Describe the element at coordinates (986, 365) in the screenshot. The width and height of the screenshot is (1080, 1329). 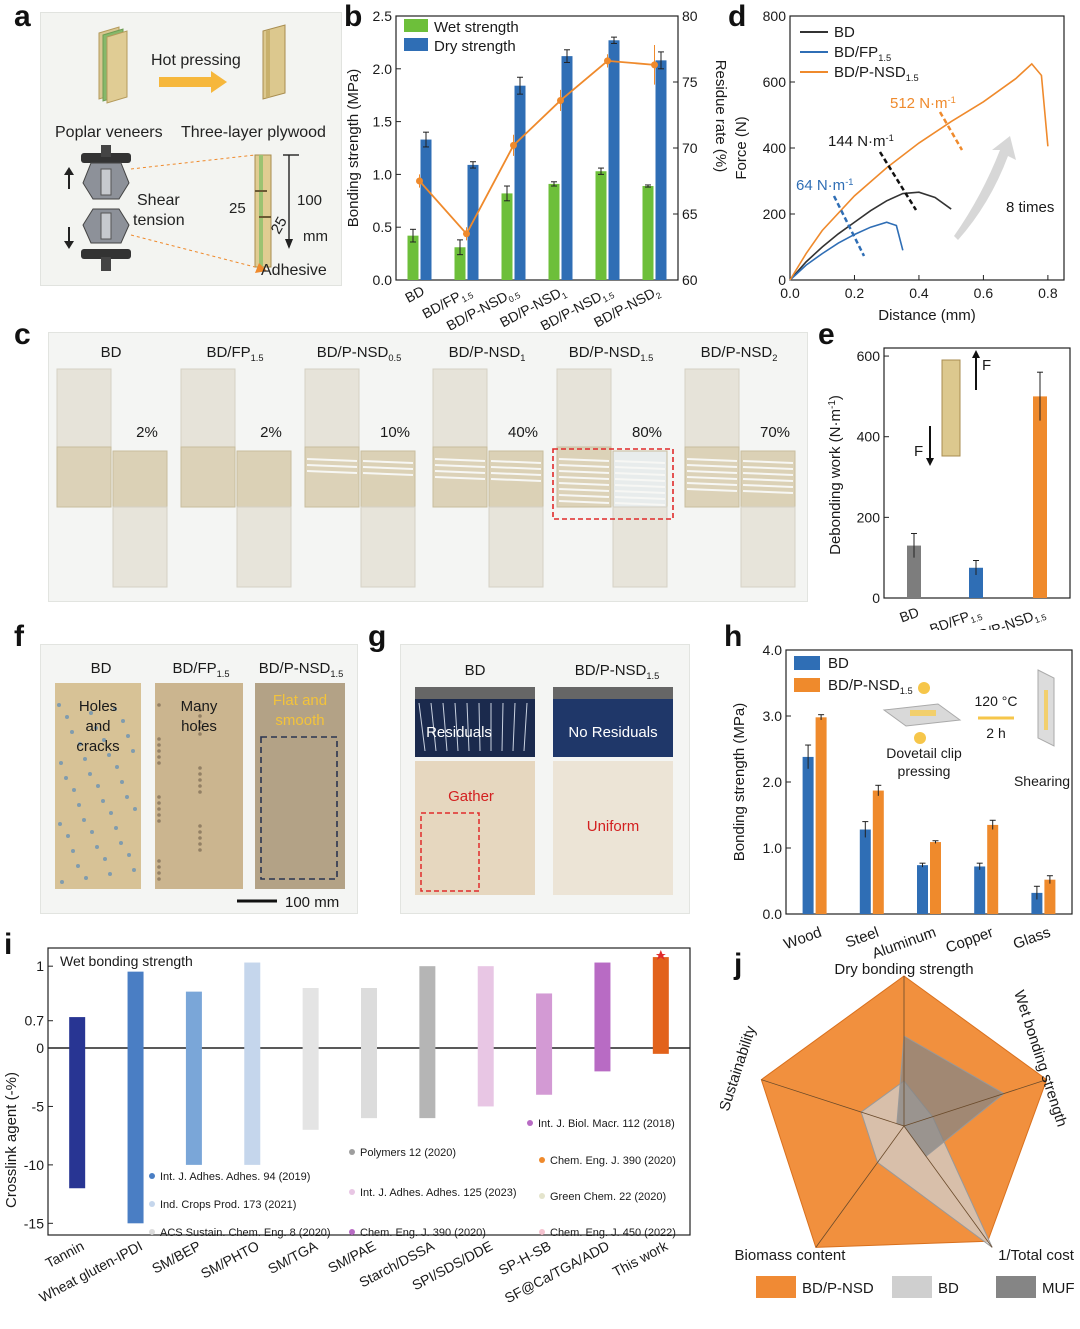
I see `force-label-top: F` at that location.